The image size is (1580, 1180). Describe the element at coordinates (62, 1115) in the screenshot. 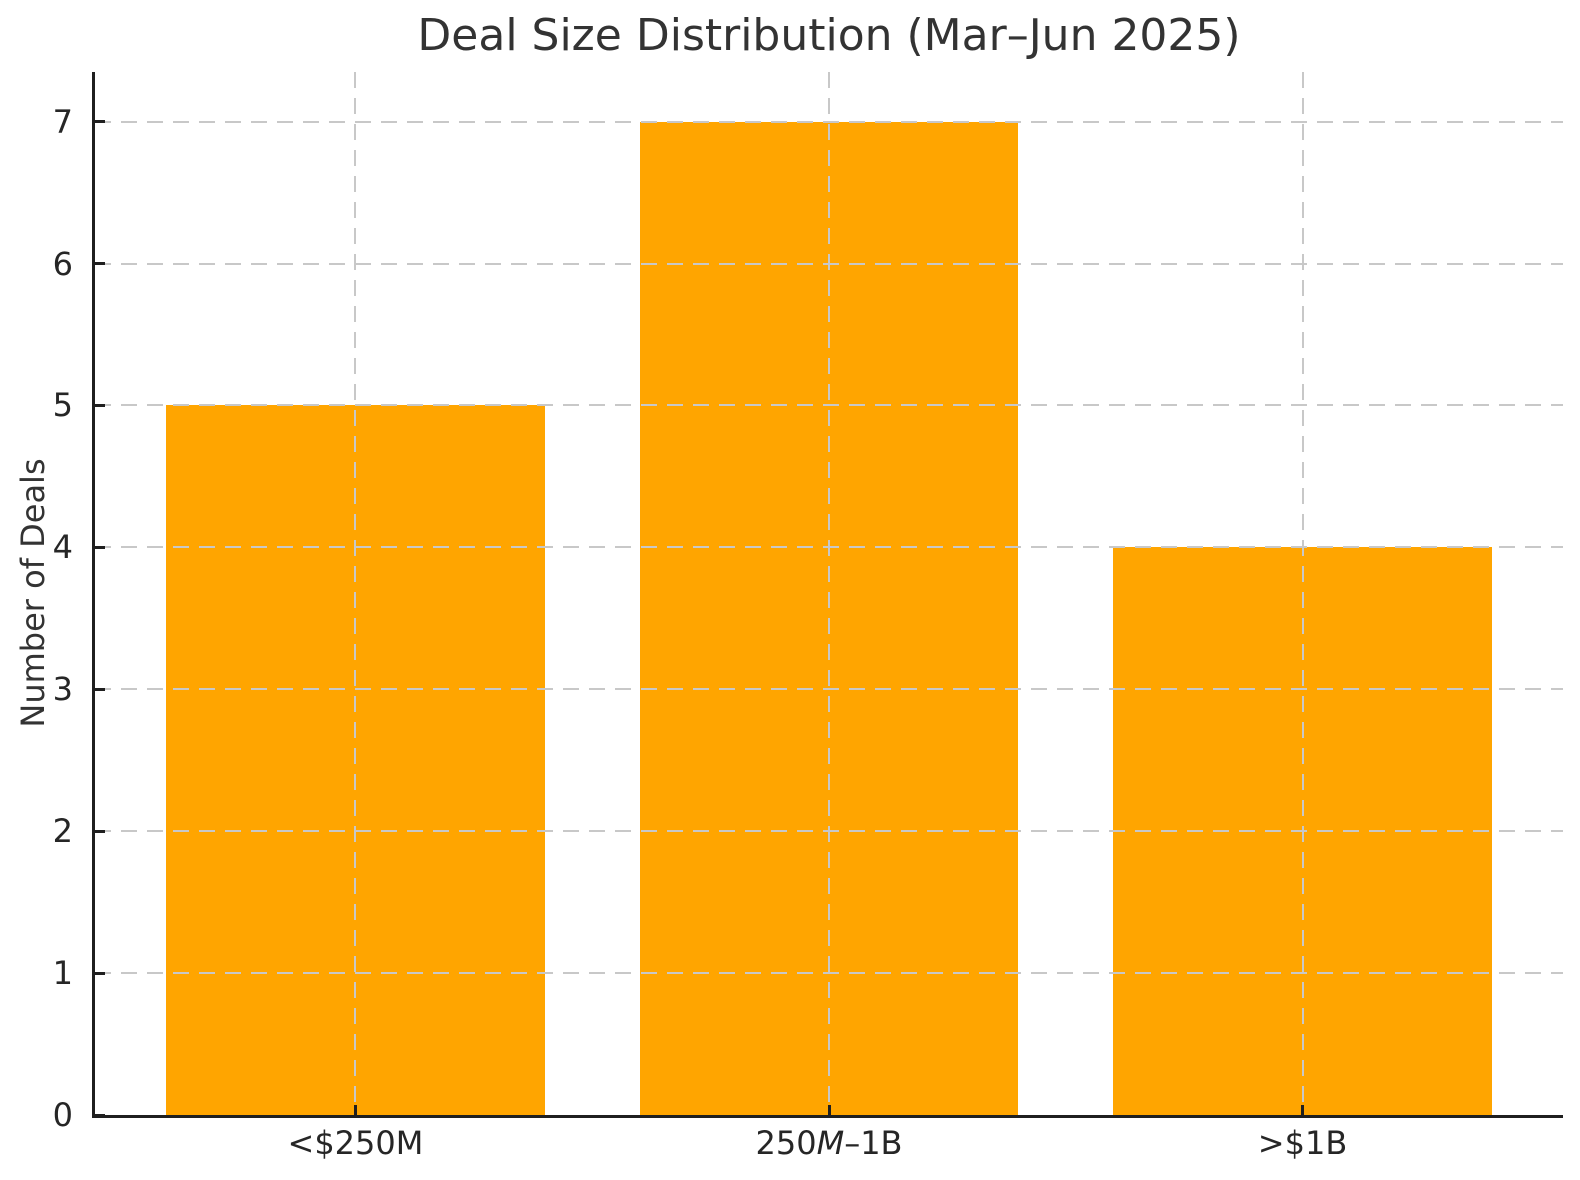

I see `y-tick-label: 0` at that location.